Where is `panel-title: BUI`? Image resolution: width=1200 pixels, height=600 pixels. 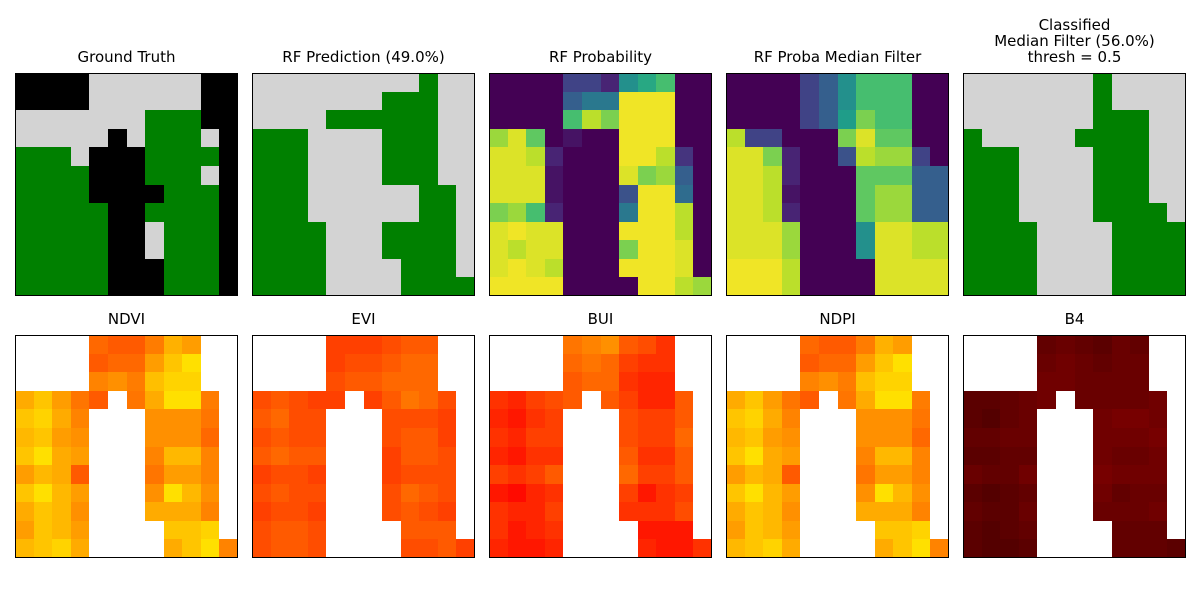 panel-title: BUI is located at coordinates (600, 319).